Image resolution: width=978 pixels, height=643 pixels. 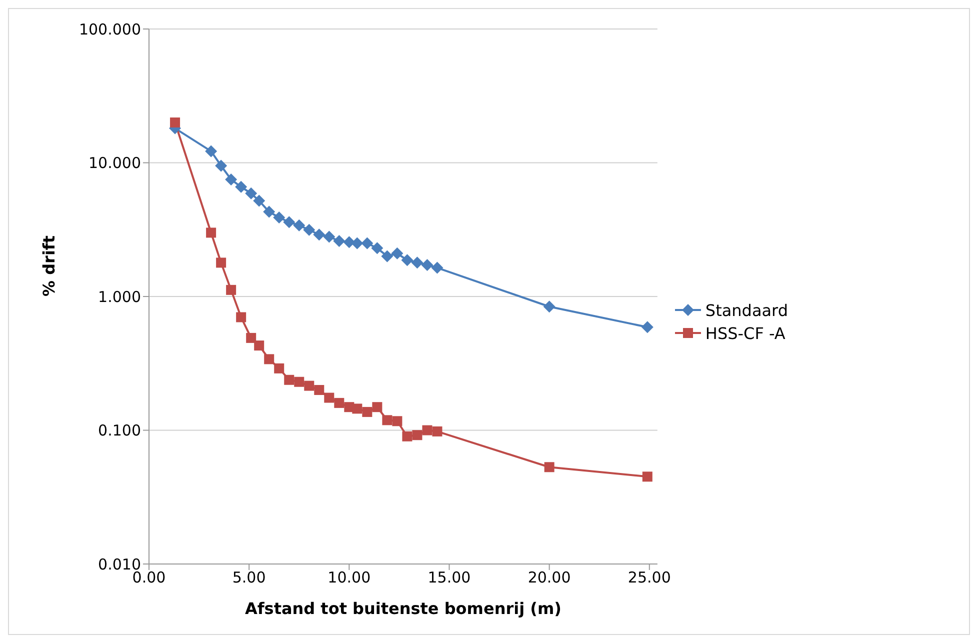 What do you see at coordinates (114, 163) in the screenshot?
I see `y-tick-label: 10.000` at bounding box center [114, 163].